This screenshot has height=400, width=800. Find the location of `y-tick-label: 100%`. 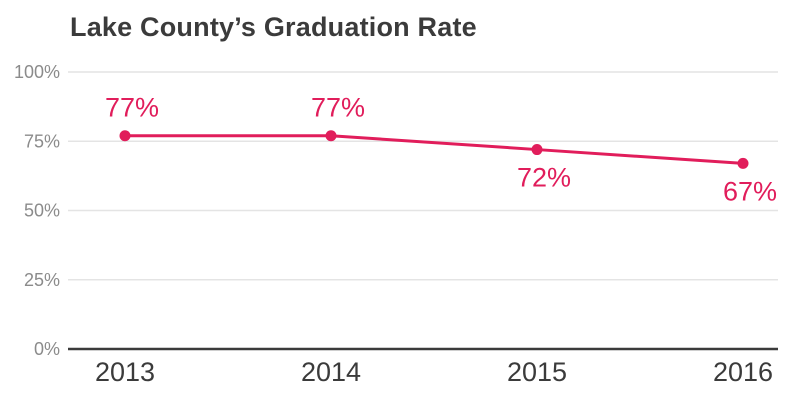

y-tick-label: 100% is located at coordinates (37, 72).